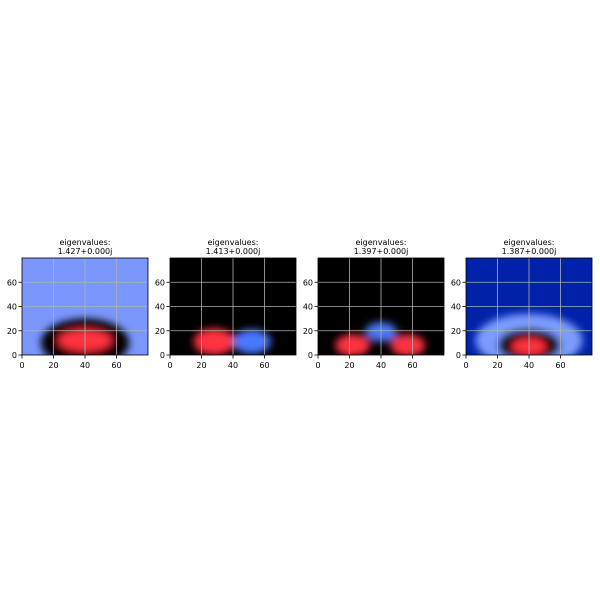 The height and width of the screenshot is (600, 600). I want to click on chart-title-eigenvalue: 1.413+0.000j, so click(233, 251).